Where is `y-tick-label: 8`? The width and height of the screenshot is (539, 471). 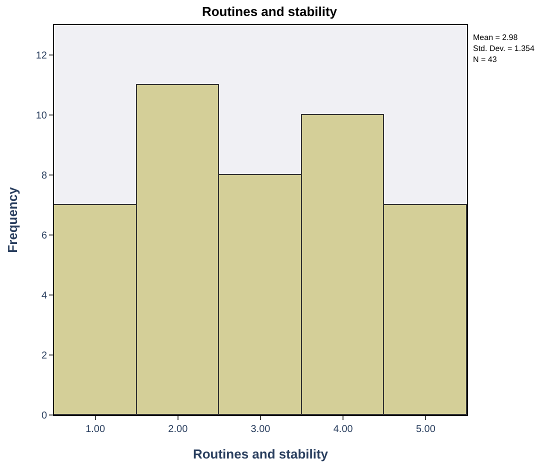 y-tick-label: 8 is located at coordinates (44, 176).